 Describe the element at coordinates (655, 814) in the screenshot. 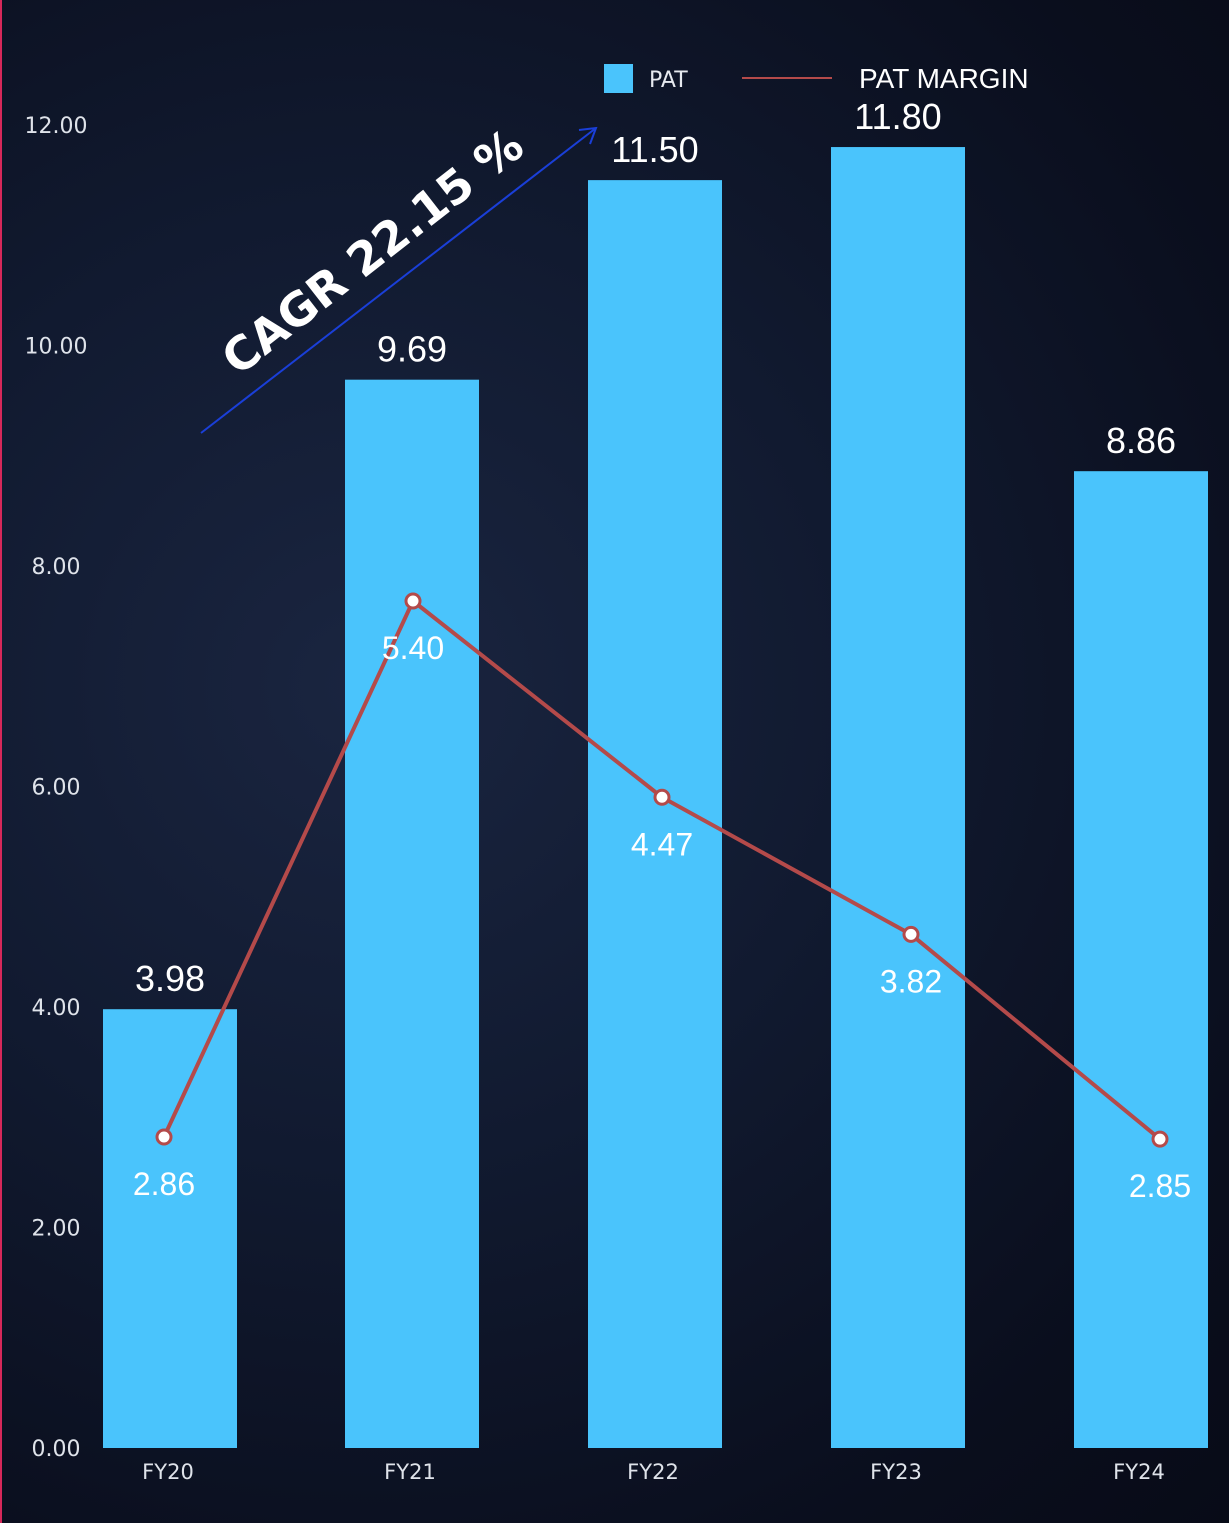

I see `pat-bar-fy22` at that location.